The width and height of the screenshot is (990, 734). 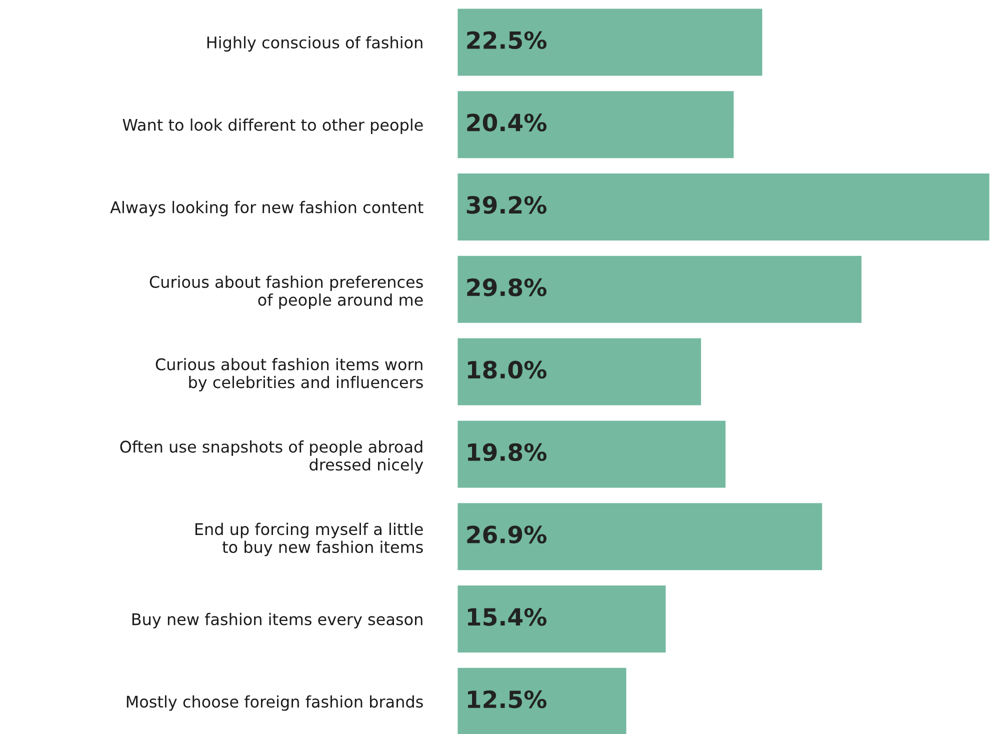 I want to click on data-label: 12.5%, so click(x=507, y=699).